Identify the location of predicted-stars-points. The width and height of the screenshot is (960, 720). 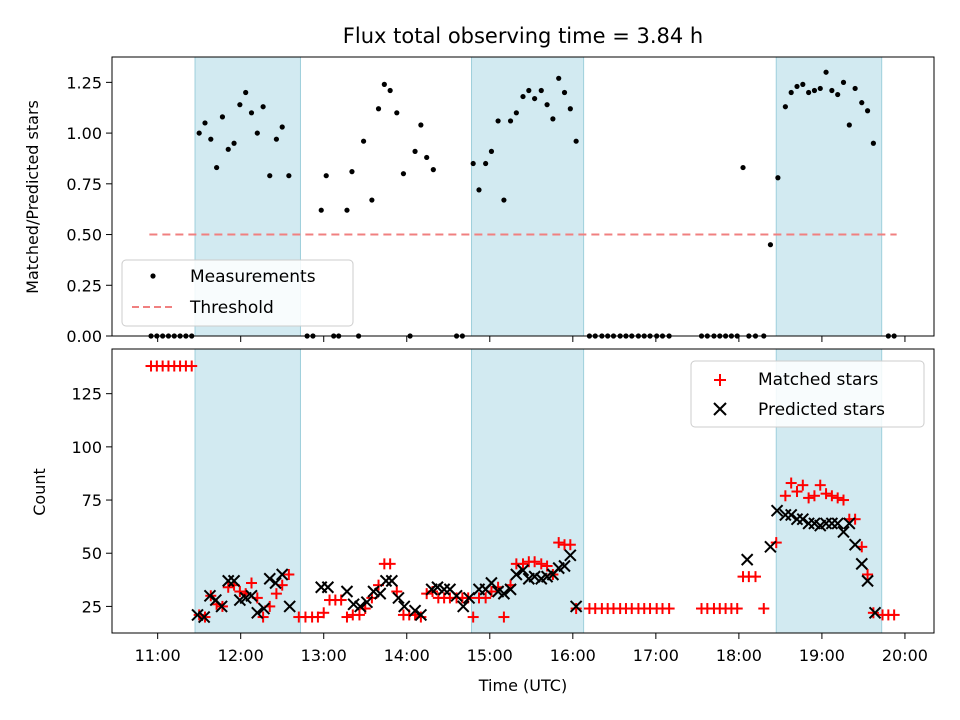
(536, 564).